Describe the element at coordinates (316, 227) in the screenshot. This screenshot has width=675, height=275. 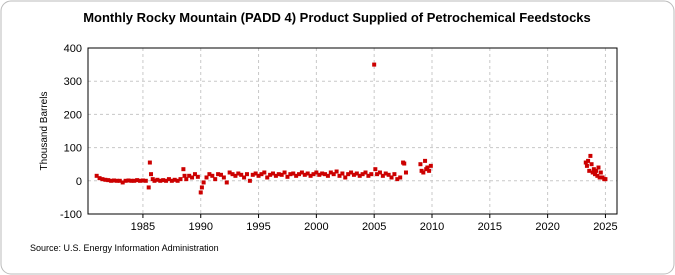
I see `x-tick-label: 2000` at that location.